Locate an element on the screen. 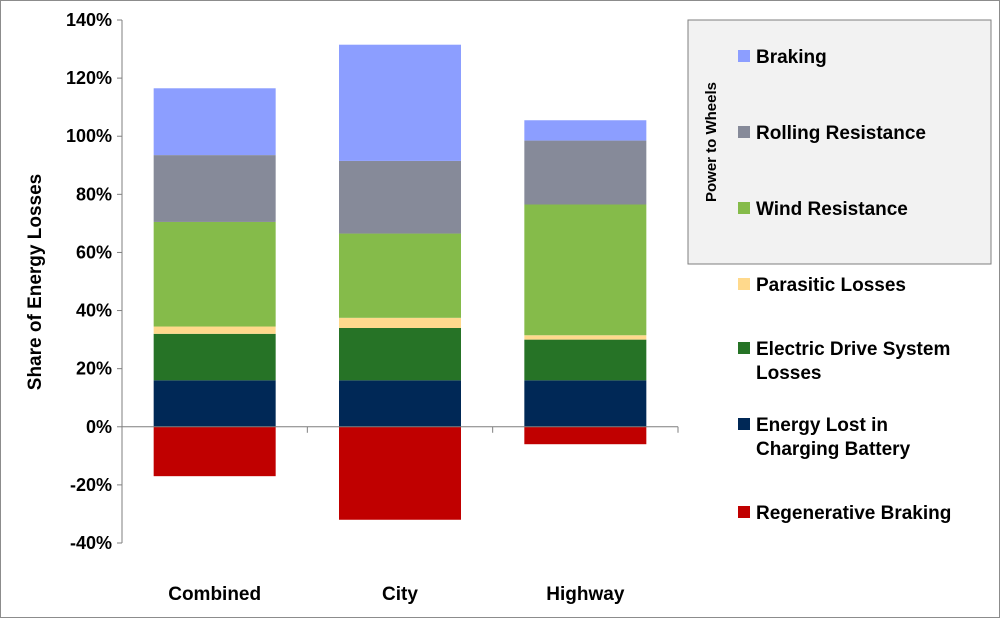  y-tick-label: 120% is located at coordinates (89, 78).